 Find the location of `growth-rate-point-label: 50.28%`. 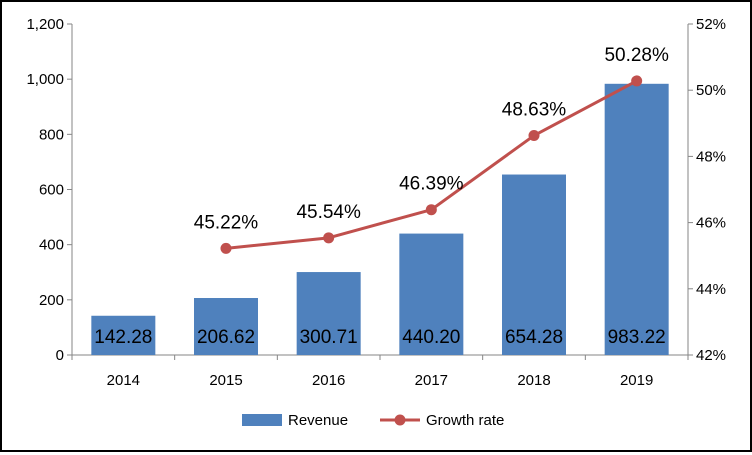

growth-rate-point-label: 50.28% is located at coordinates (636, 55).